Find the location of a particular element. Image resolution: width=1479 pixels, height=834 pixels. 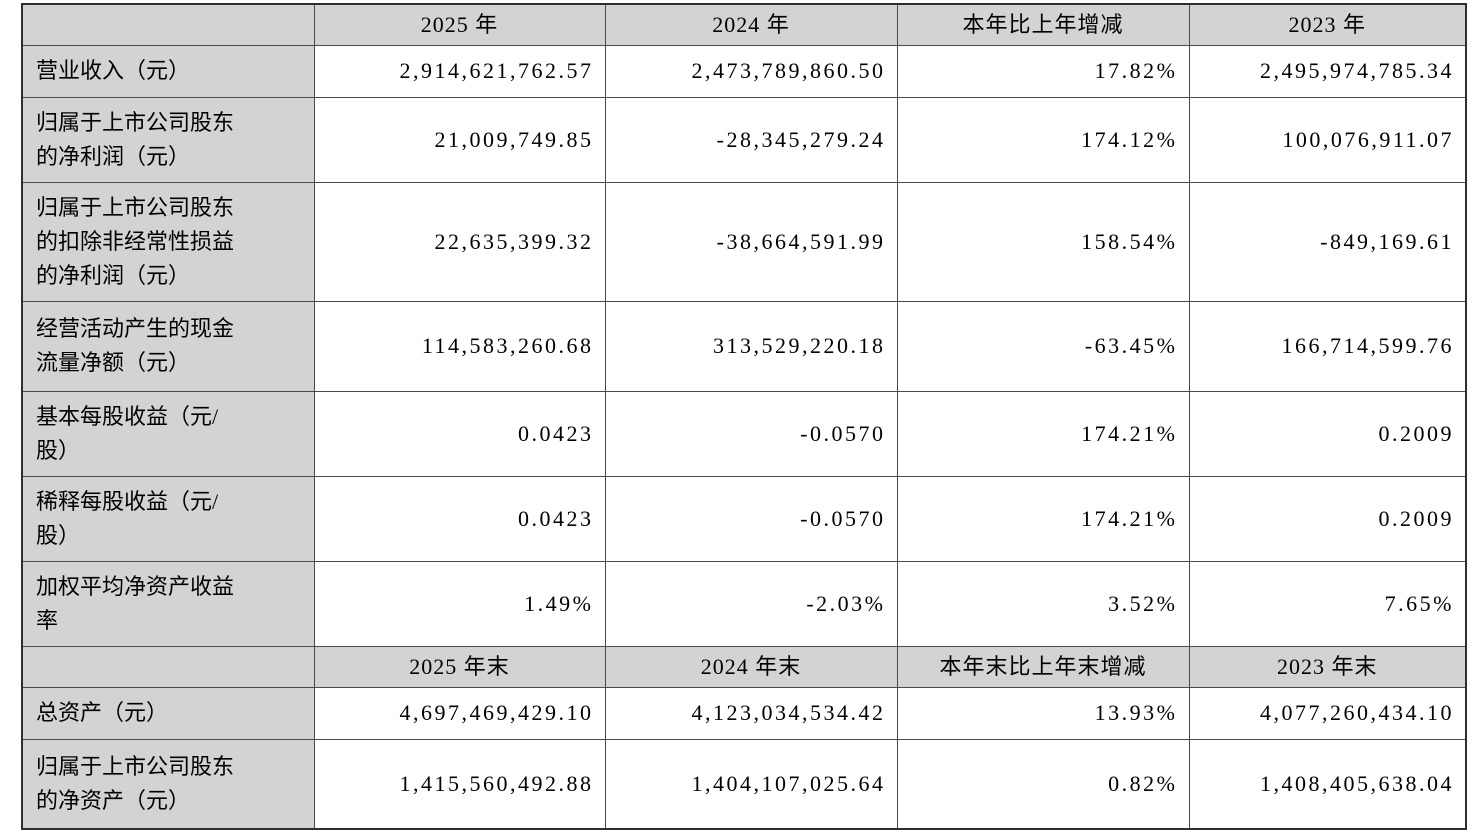

value-cell: 4,123,034,534.42 is located at coordinates (751, 713).